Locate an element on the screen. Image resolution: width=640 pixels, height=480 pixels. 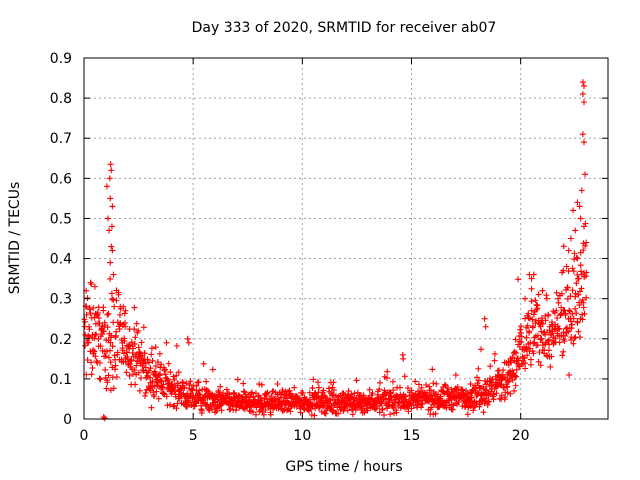
y-tick-label: 0.4 is located at coordinates (61, 260).